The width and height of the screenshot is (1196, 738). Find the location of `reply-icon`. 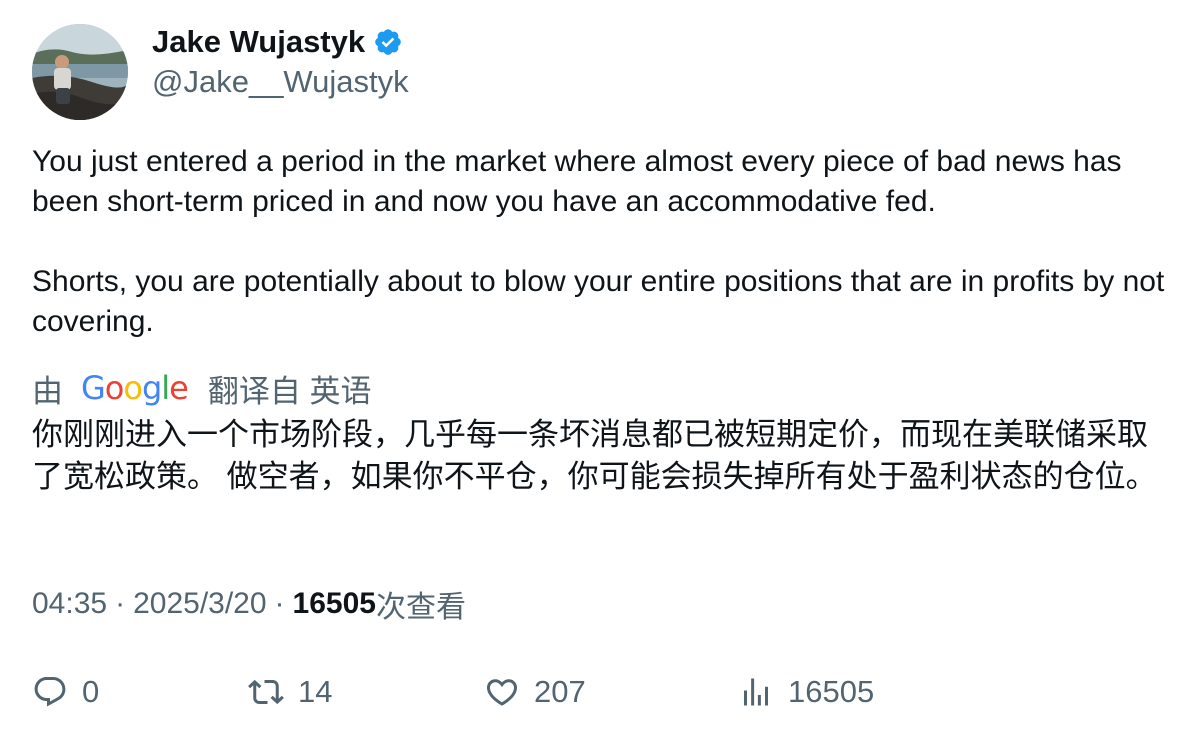

reply-icon is located at coordinates (50, 692).